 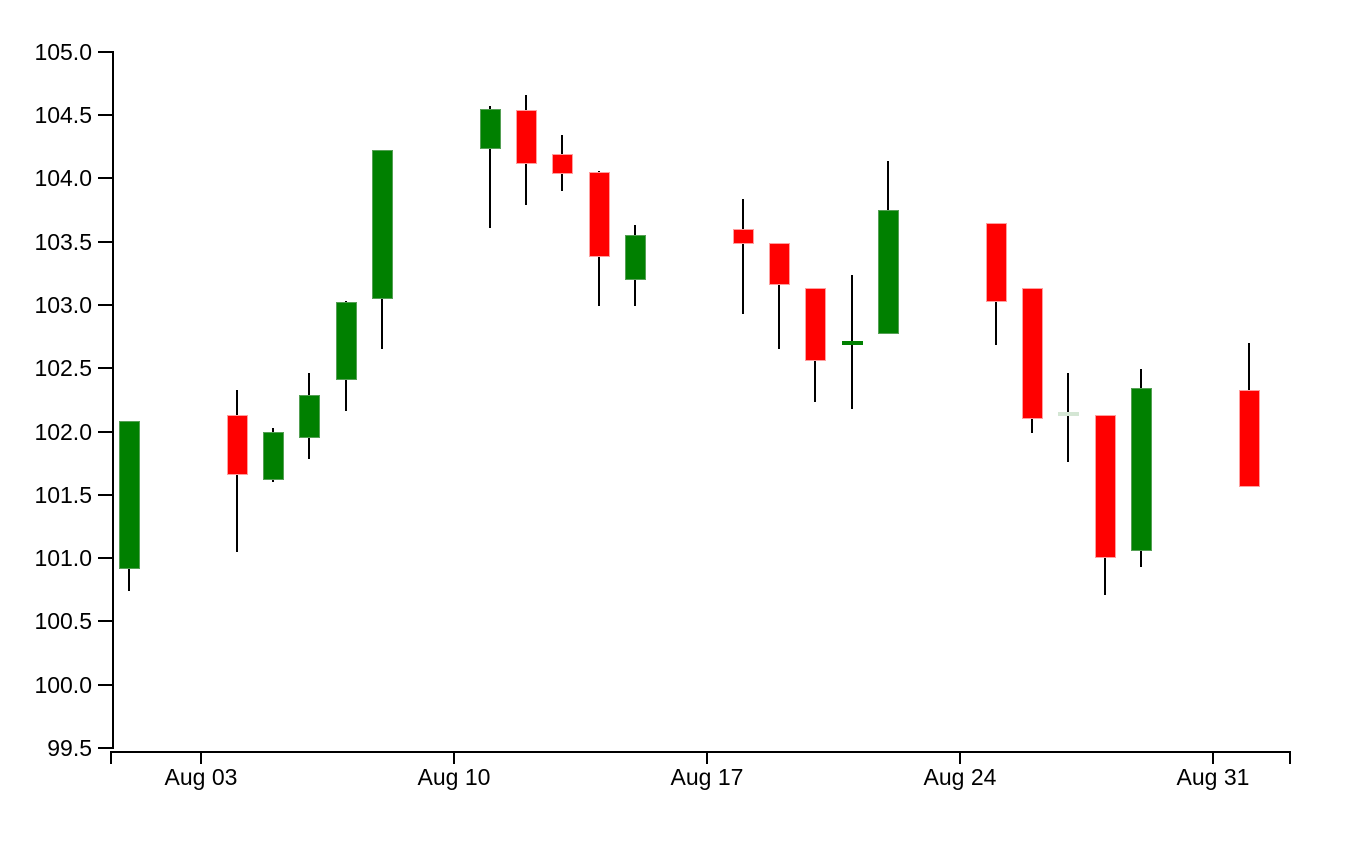 What do you see at coordinates (63, 494) in the screenshot?
I see `y-tick-label: 101.5` at bounding box center [63, 494].